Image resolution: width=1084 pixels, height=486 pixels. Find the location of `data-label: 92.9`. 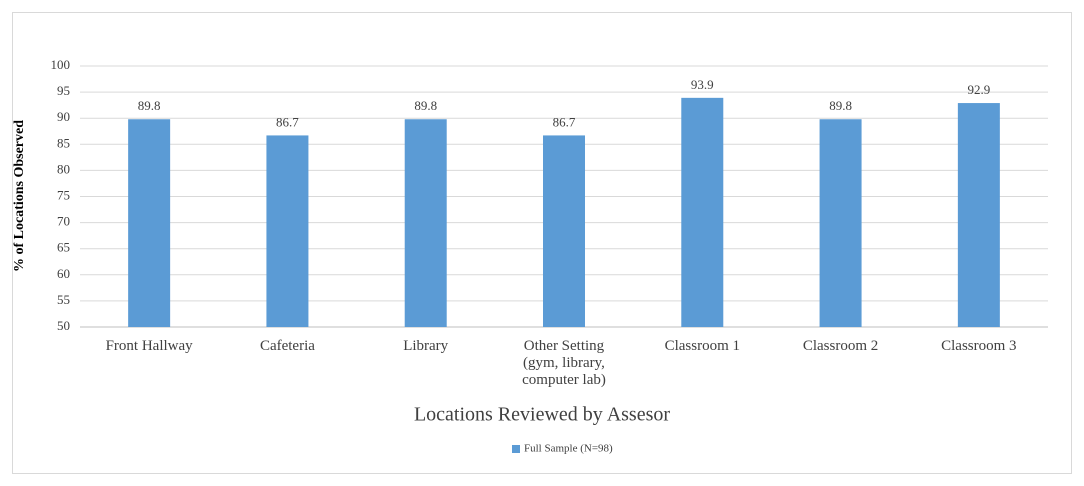

data-label: 92.9 is located at coordinates (978, 89).